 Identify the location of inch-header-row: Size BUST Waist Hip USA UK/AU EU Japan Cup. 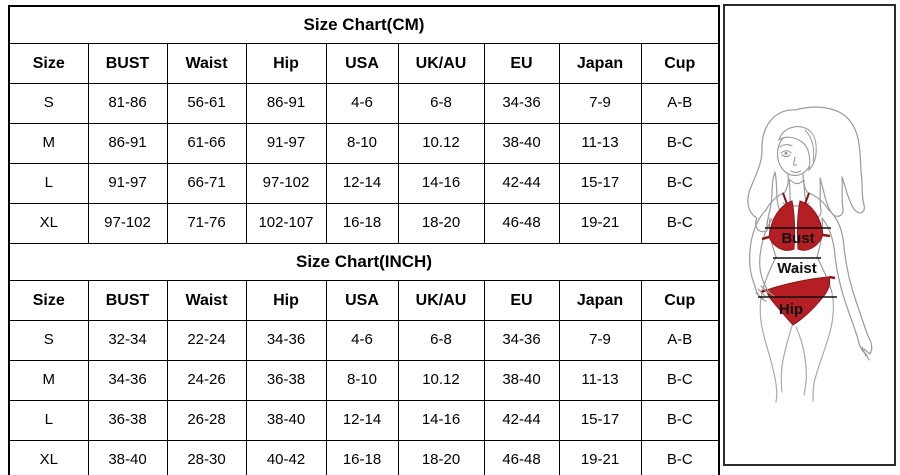
(364, 300).